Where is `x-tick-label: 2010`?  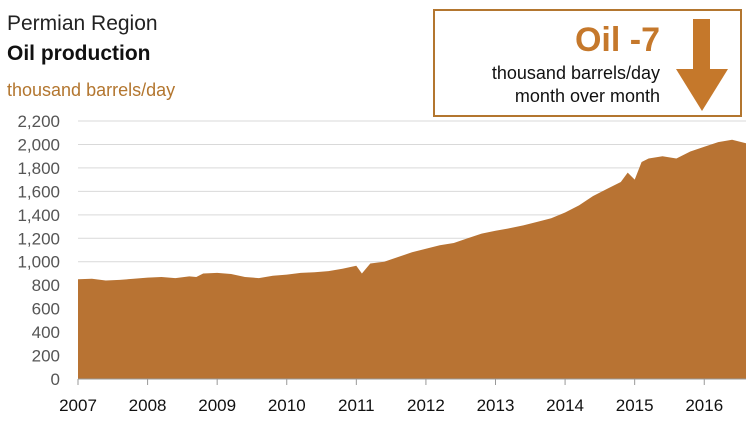
x-tick-label: 2010 is located at coordinates (287, 405).